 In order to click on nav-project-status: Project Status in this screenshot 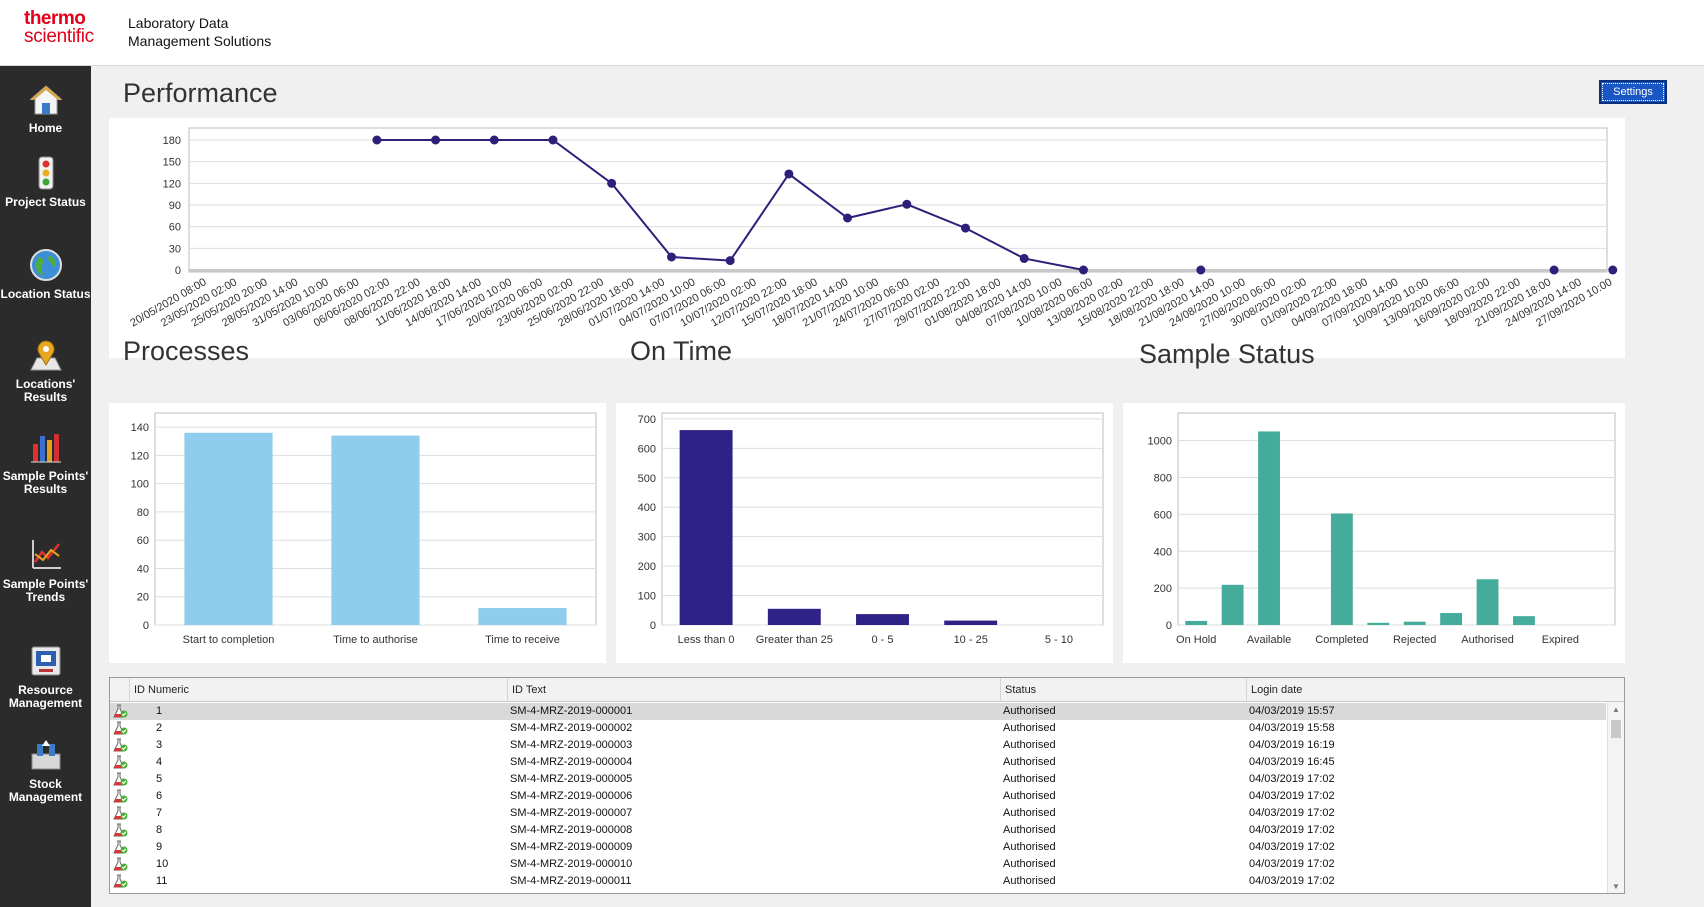, I will do `click(45, 182)`.